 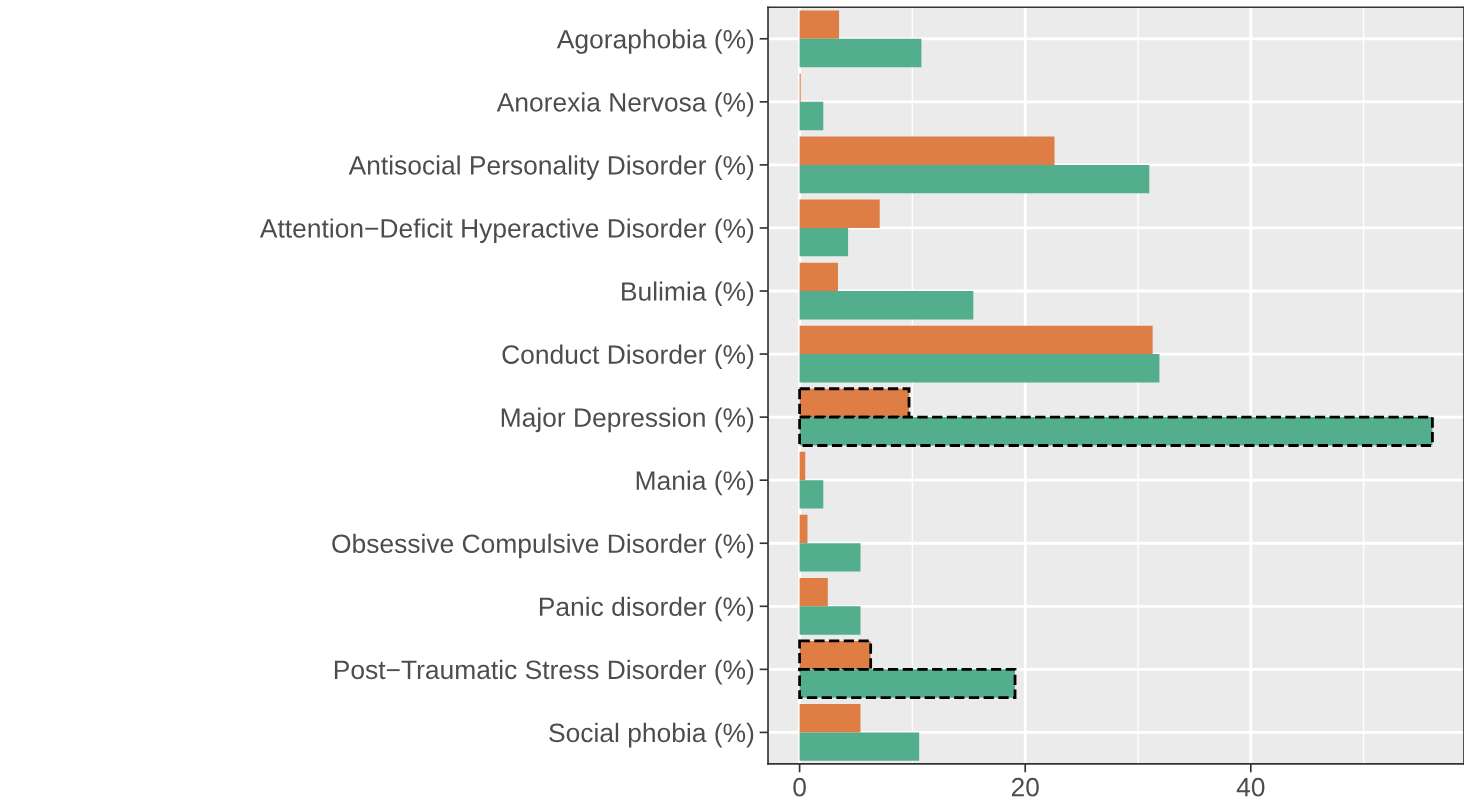 I want to click on y-tick-label: Panic disorder (%), so click(x=646, y=609).